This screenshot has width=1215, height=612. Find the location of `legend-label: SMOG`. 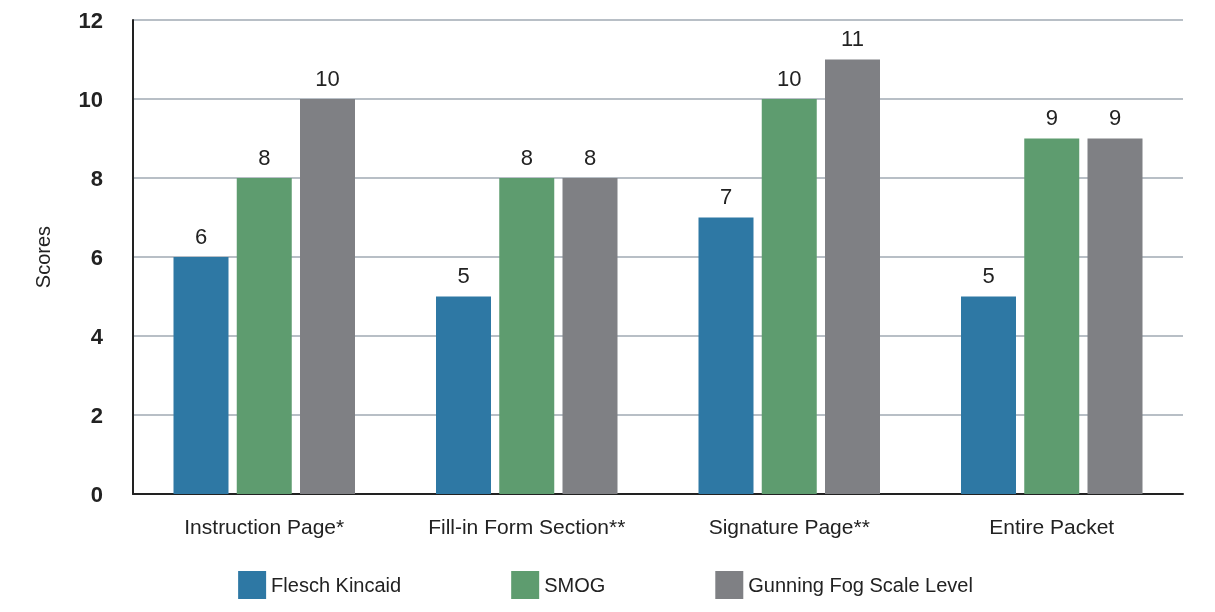

legend-label: SMOG is located at coordinates (575, 585).